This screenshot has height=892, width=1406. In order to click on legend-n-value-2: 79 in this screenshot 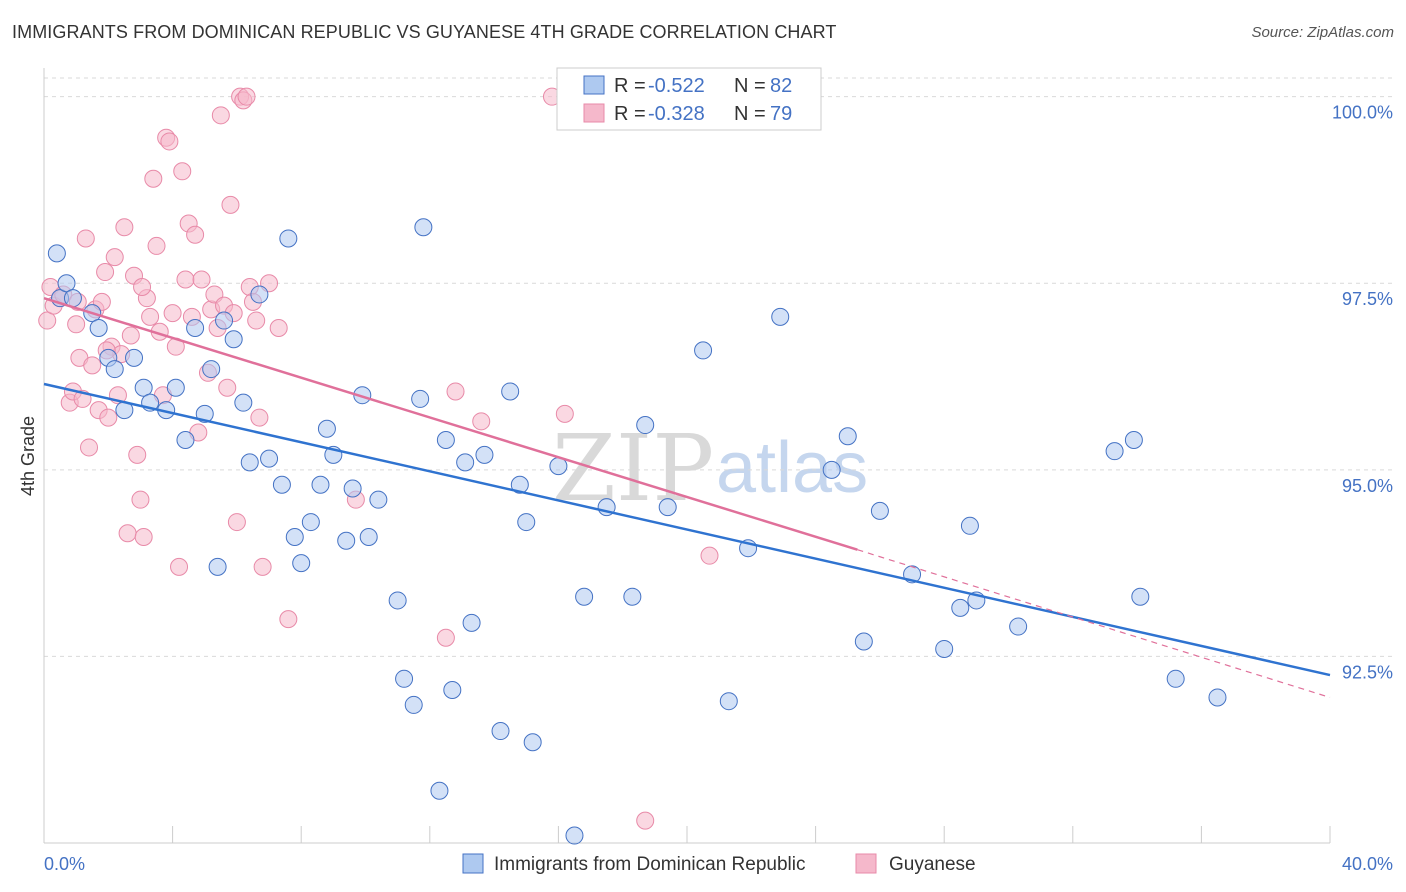, I will do `click(781, 114)`.